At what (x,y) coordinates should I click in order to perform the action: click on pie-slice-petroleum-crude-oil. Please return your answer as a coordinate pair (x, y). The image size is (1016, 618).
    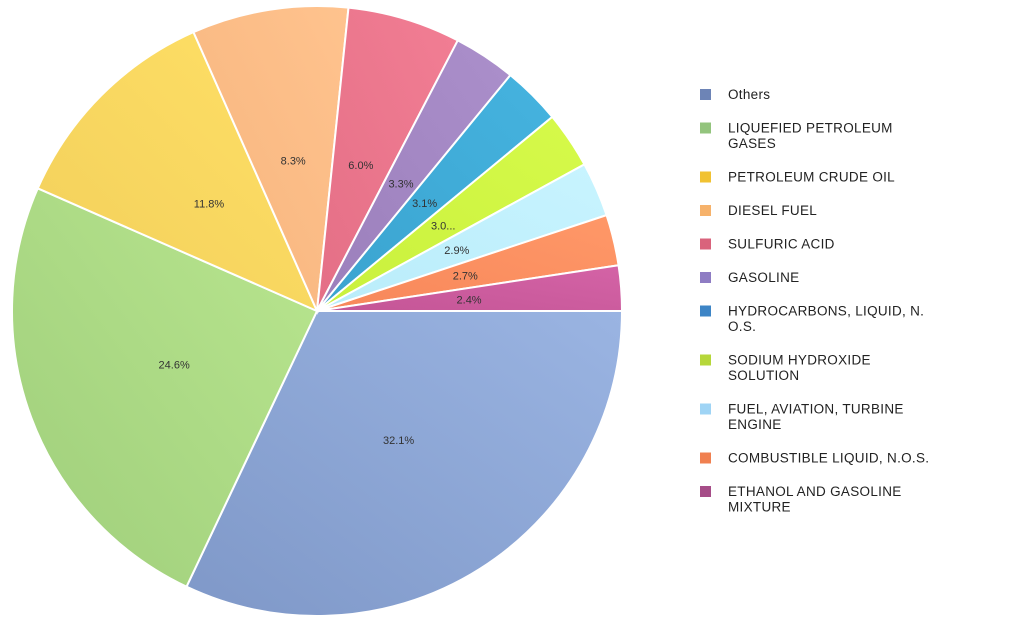
    Looking at the image, I should click on (177, 171).